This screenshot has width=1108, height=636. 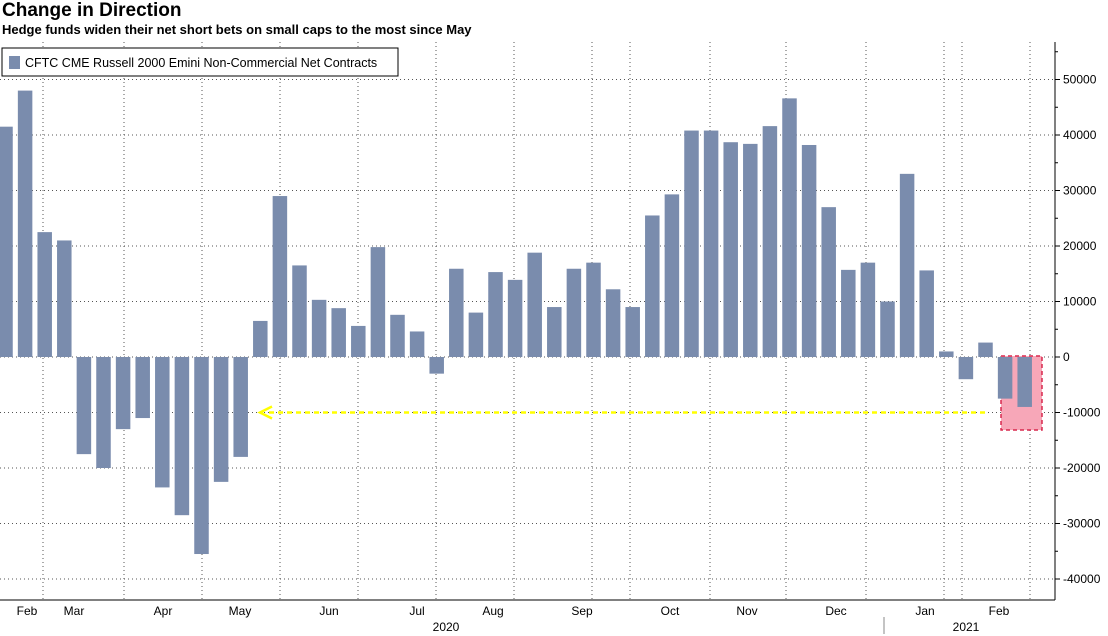 I want to click on y-tick-label: 20000, so click(x=1080, y=246).